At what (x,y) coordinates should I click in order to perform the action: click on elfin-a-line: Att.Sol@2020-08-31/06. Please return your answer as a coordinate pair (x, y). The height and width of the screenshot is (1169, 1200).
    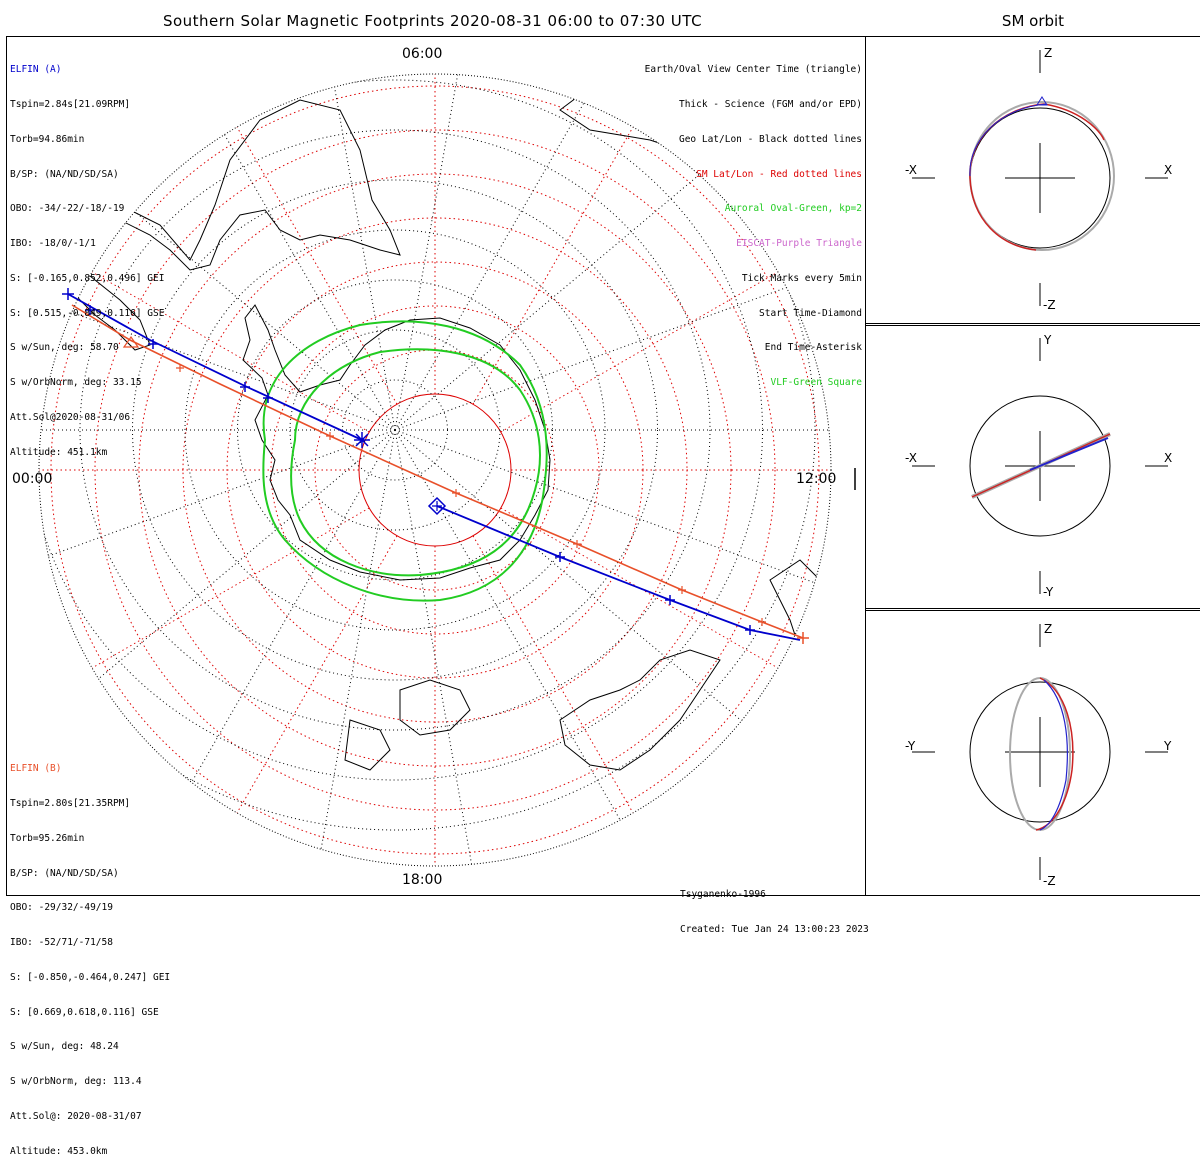
    Looking at the image, I should click on (70, 417).